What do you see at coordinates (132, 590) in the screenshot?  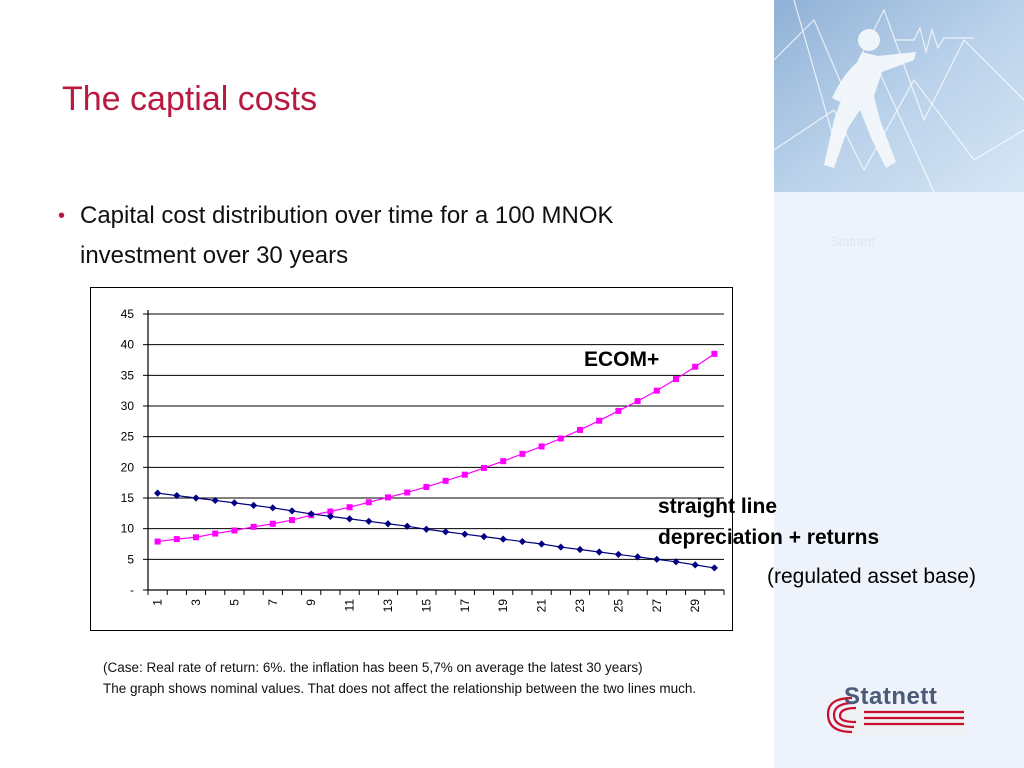 I see `y-tick-label: -` at bounding box center [132, 590].